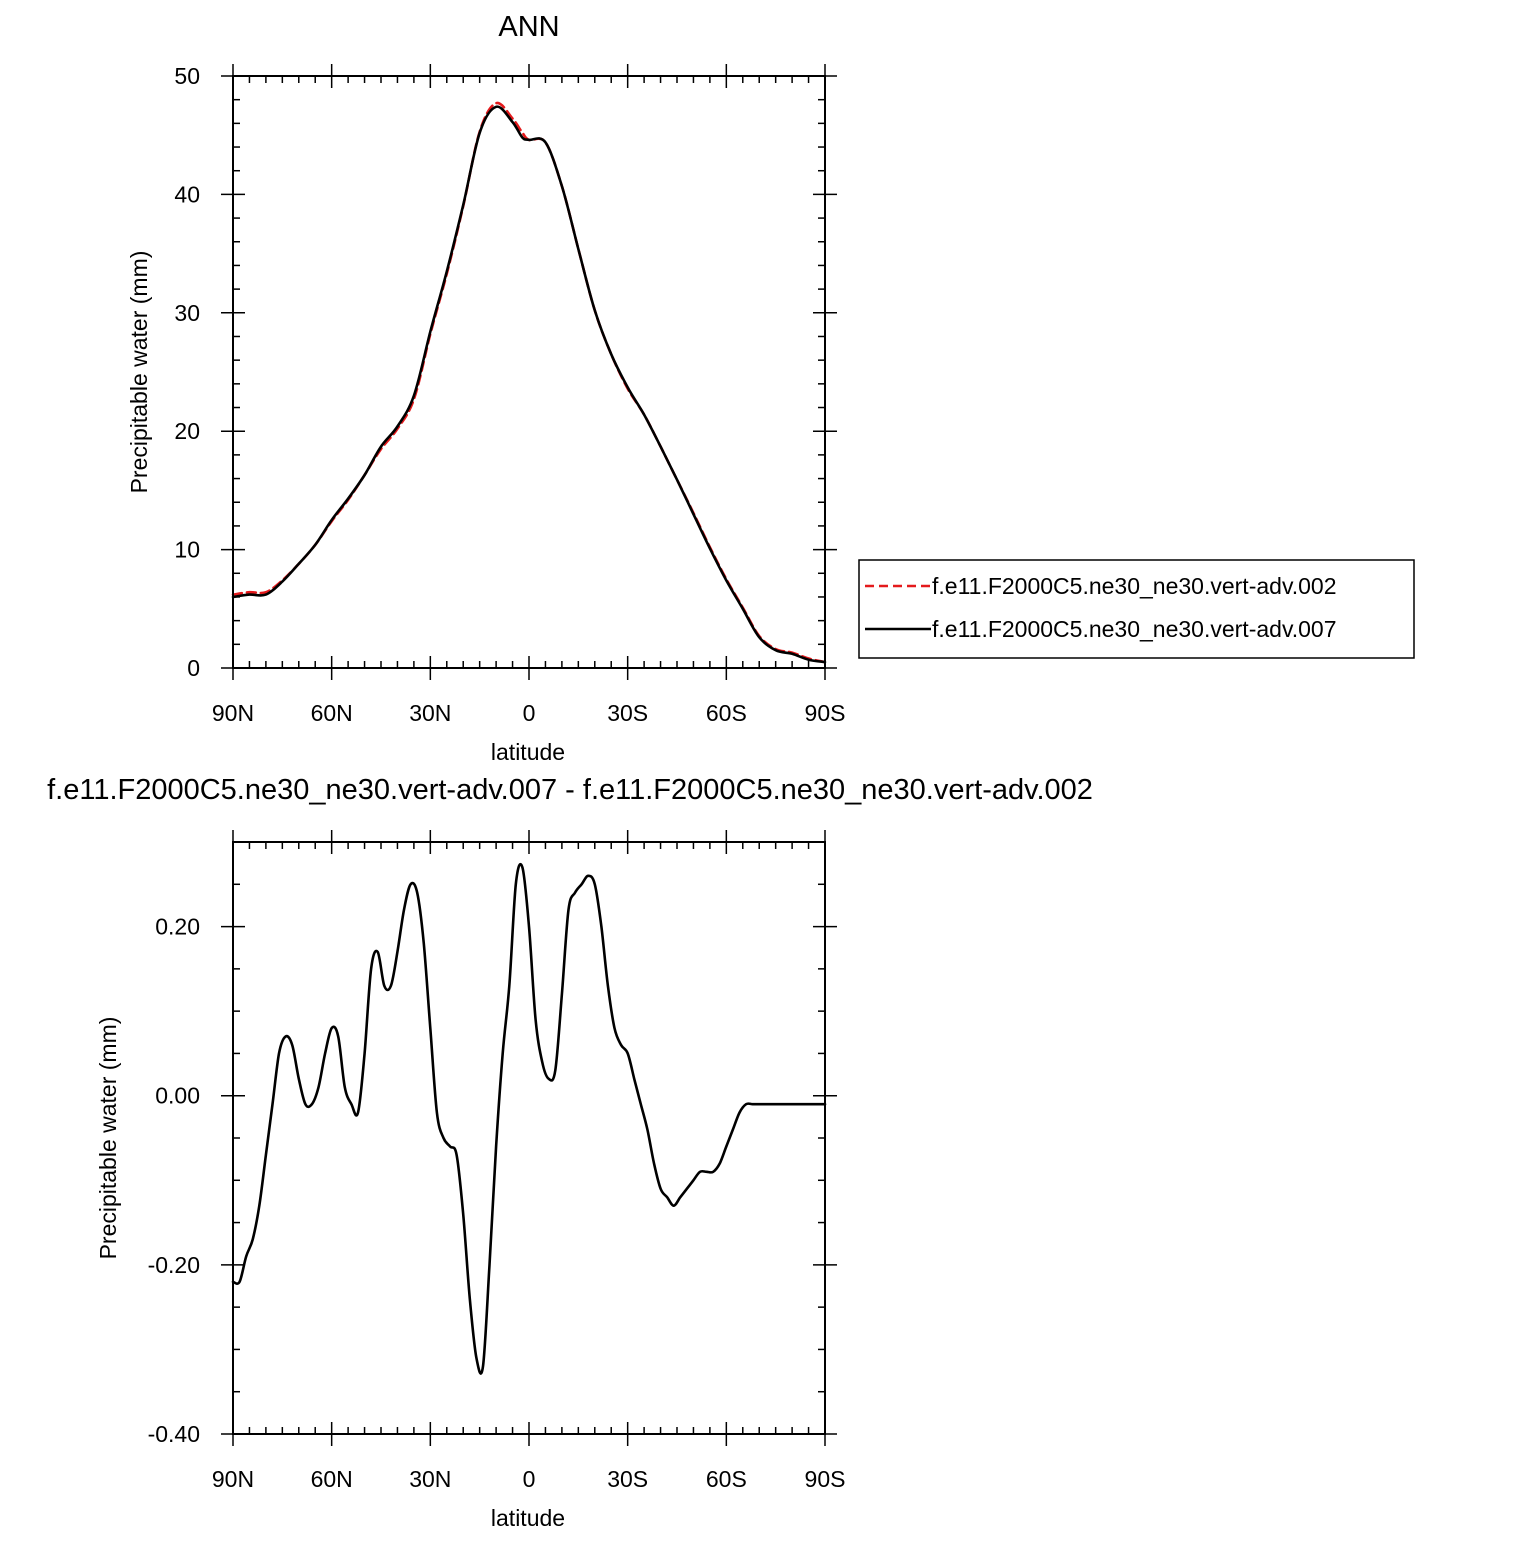 The height and width of the screenshot is (1541, 1522). What do you see at coordinates (187, 550) in the screenshot?
I see `y-tick-label: 10` at bounding box center [187, 550].